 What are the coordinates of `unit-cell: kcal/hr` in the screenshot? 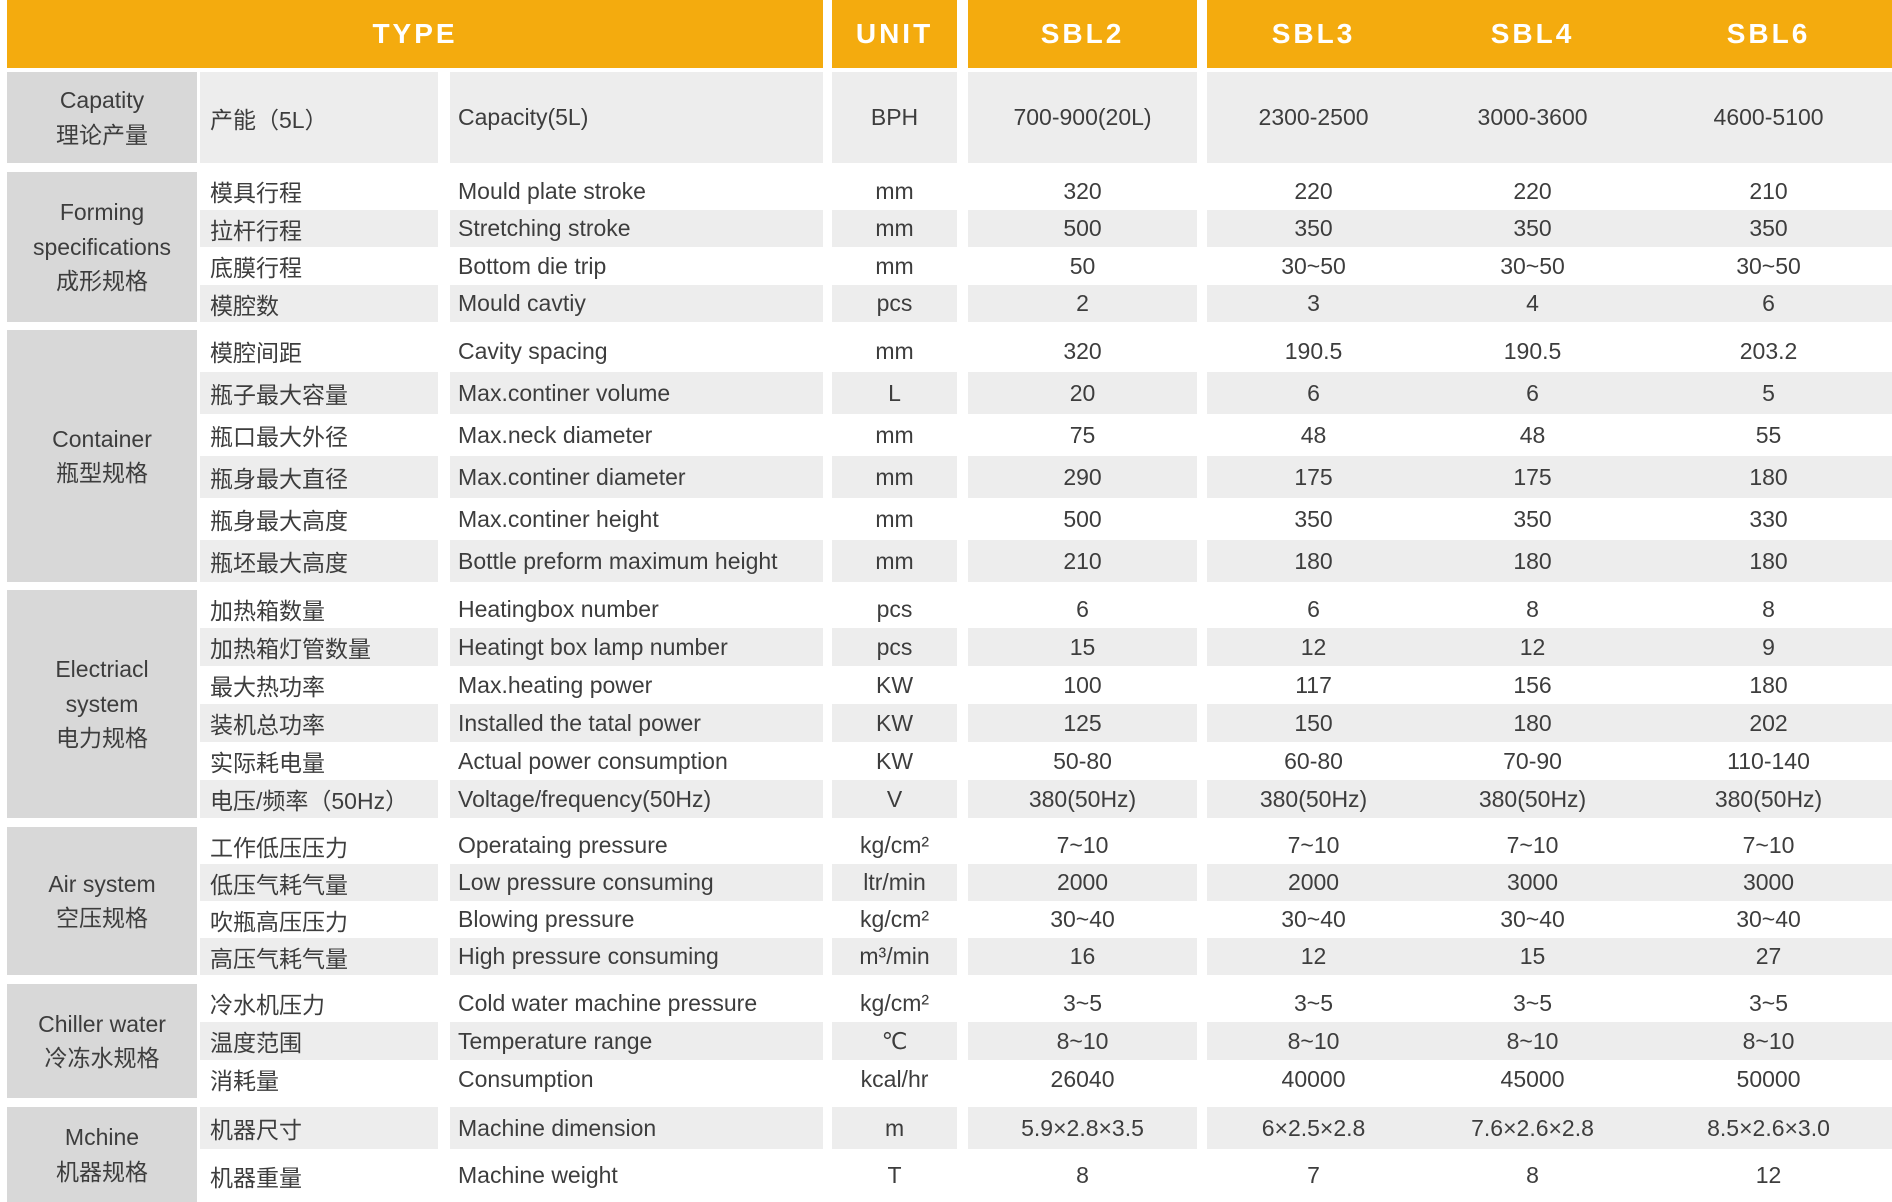 It's located at (890, 1079).